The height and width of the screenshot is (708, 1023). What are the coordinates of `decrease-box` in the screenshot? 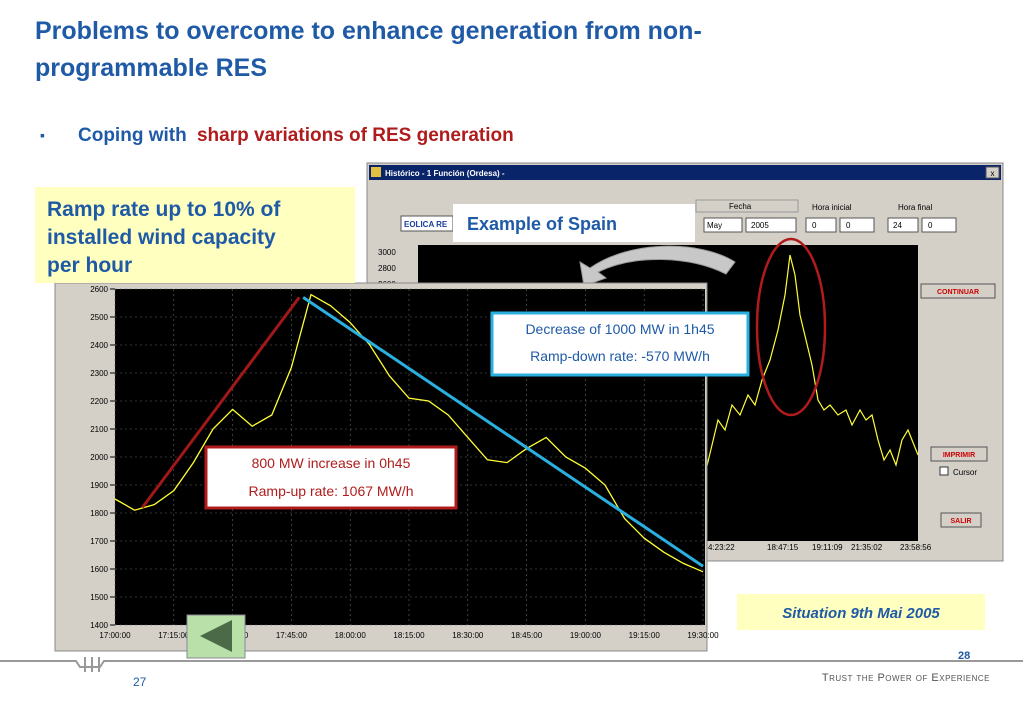 It's located at (620, 344).